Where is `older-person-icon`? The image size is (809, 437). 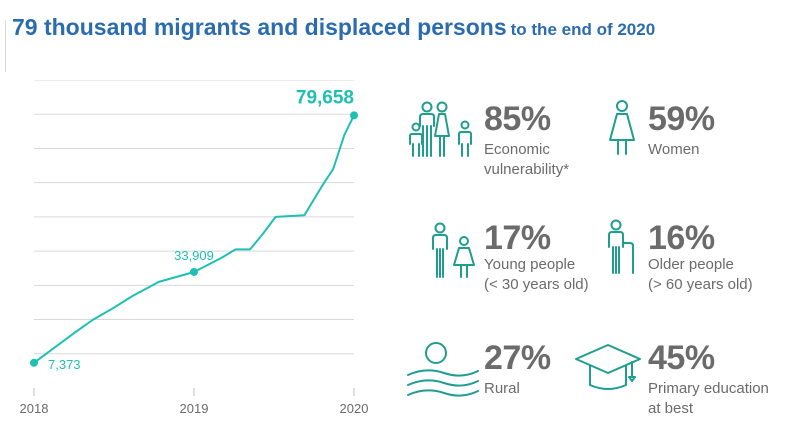 older-person-icon is located at coordinates (621, 246).